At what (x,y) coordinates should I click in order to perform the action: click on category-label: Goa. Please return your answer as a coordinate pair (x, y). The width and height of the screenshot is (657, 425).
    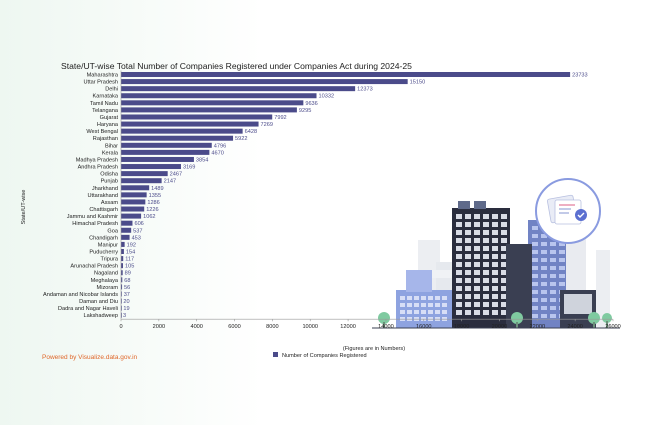
    Looking at the image, I should click on (112, 231).